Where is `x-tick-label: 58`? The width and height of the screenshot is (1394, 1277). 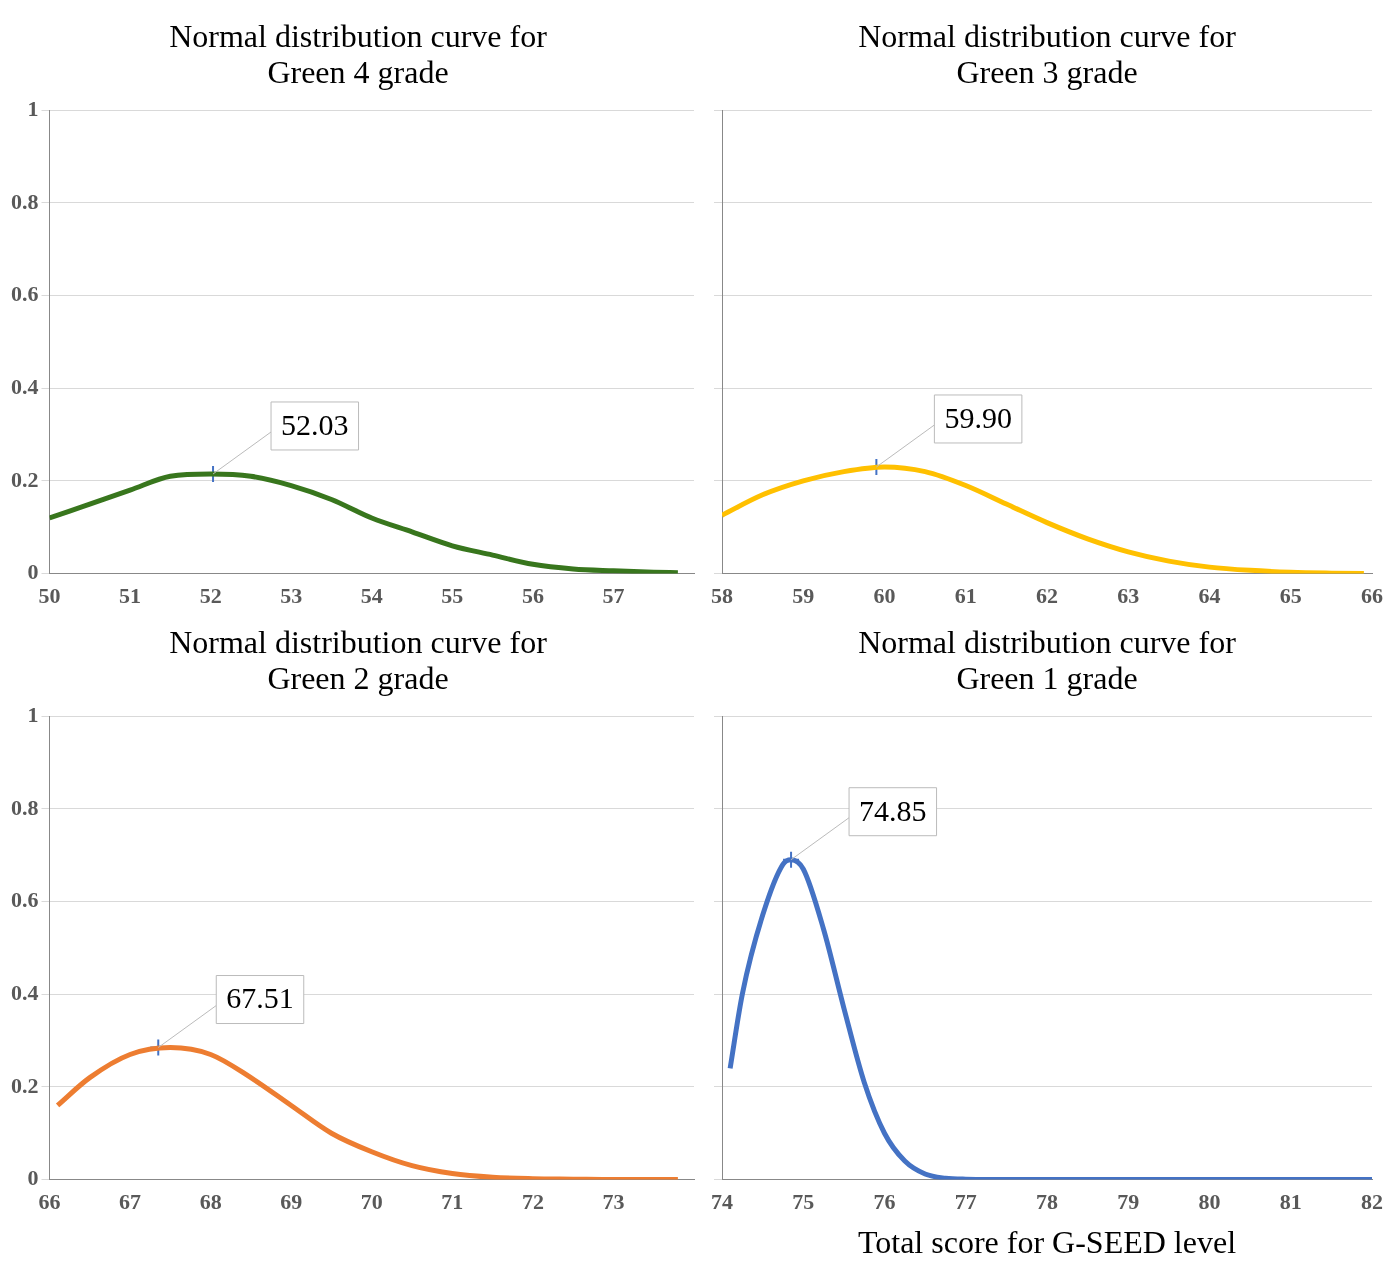 x-tick-label: 58 is located at coordinates (722, 596).